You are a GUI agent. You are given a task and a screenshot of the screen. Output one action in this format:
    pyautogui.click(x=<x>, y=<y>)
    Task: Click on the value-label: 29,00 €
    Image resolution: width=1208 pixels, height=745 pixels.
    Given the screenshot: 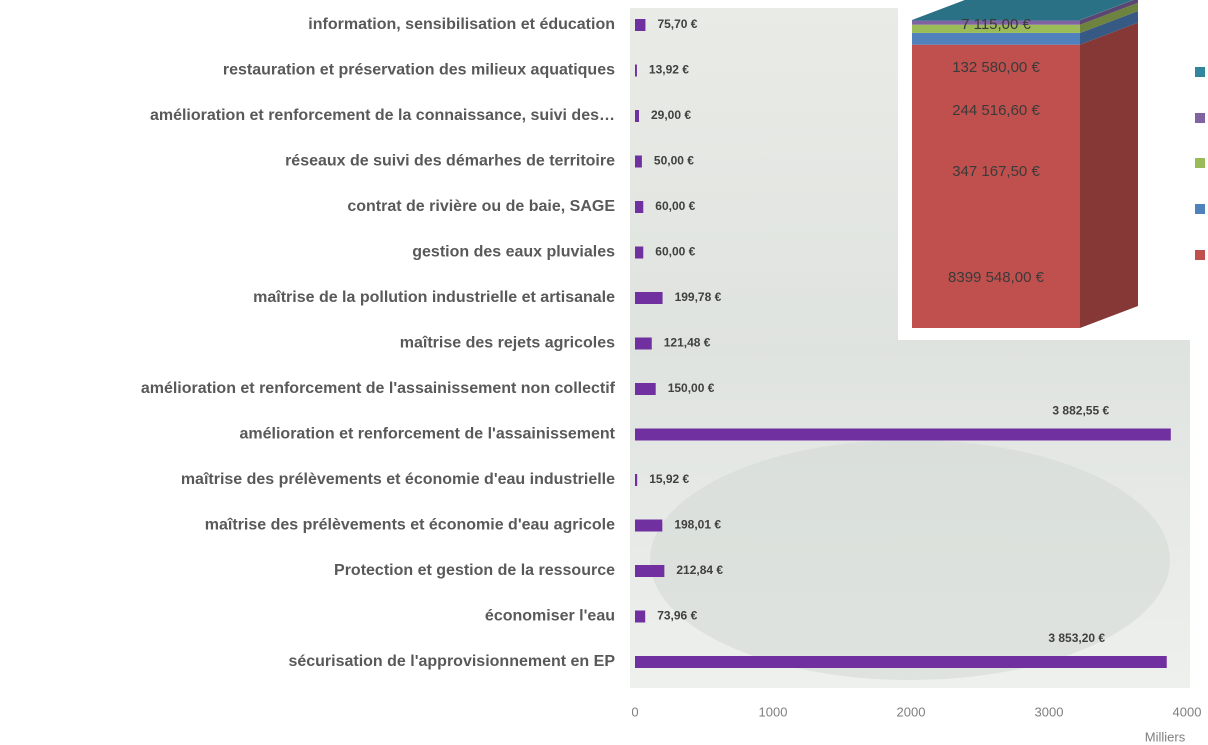 What is the action you would take?
    pyautogui.click(x=671, y=115)
    